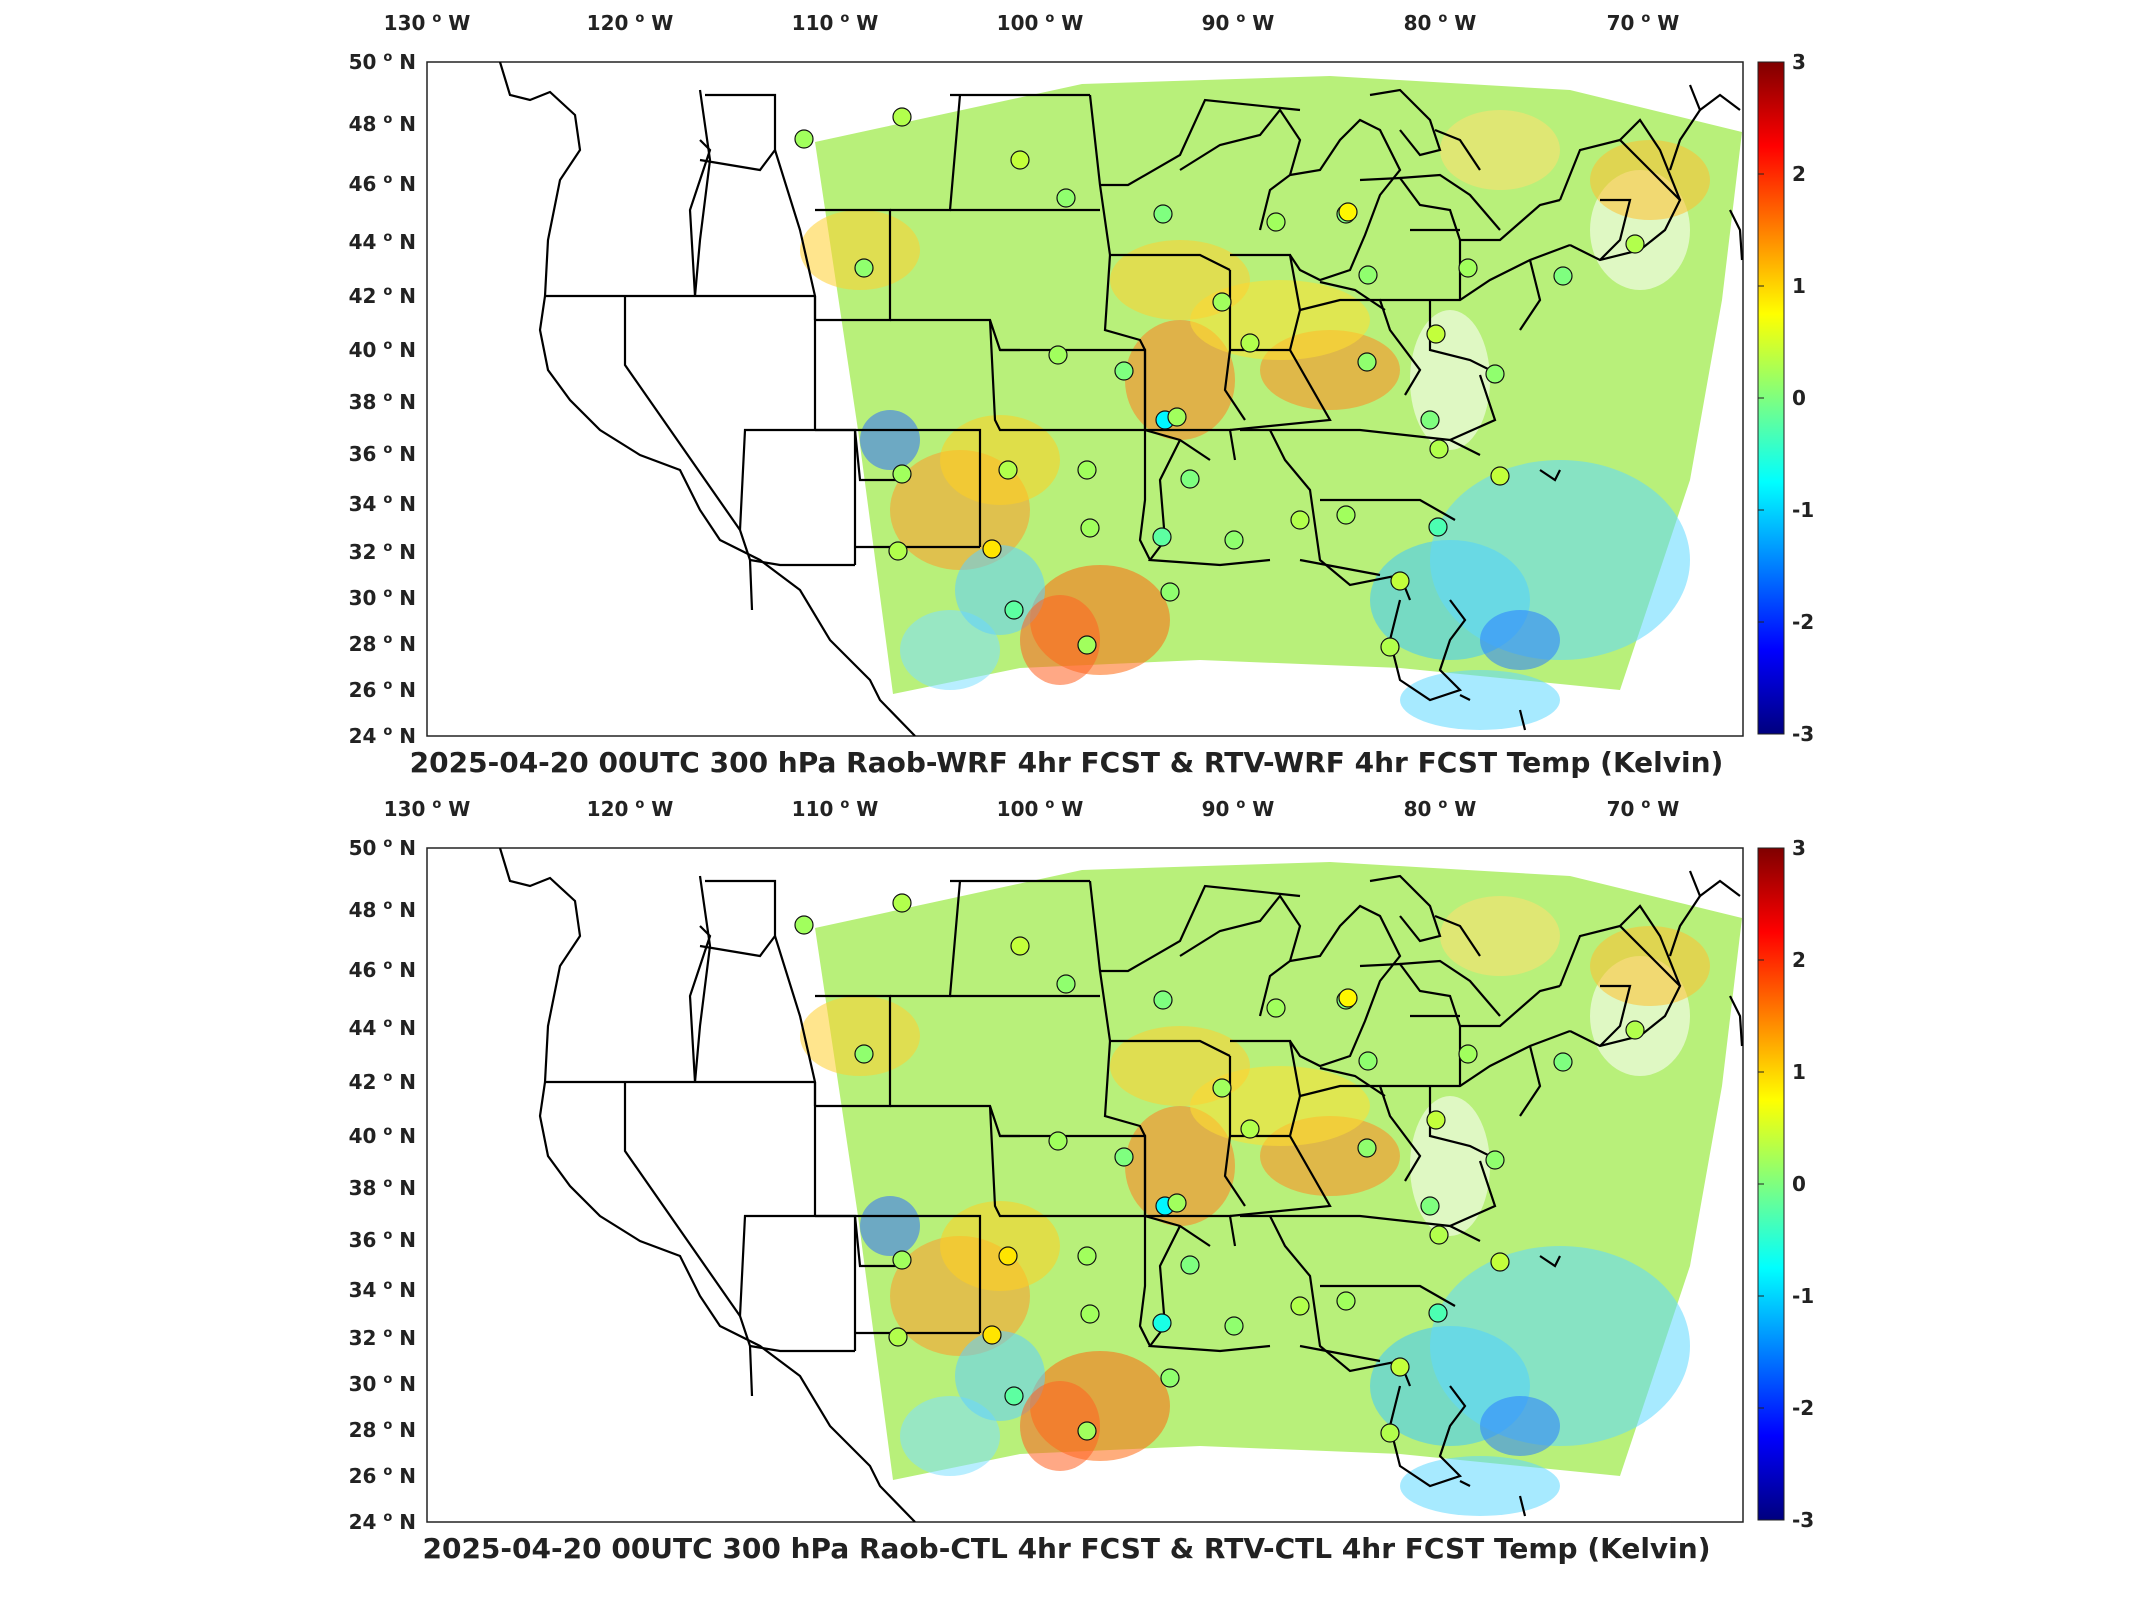  Describe the element at coordinates (382, 848) in the screenshot. I see `lat-tick-label: 50 o N` at that location.